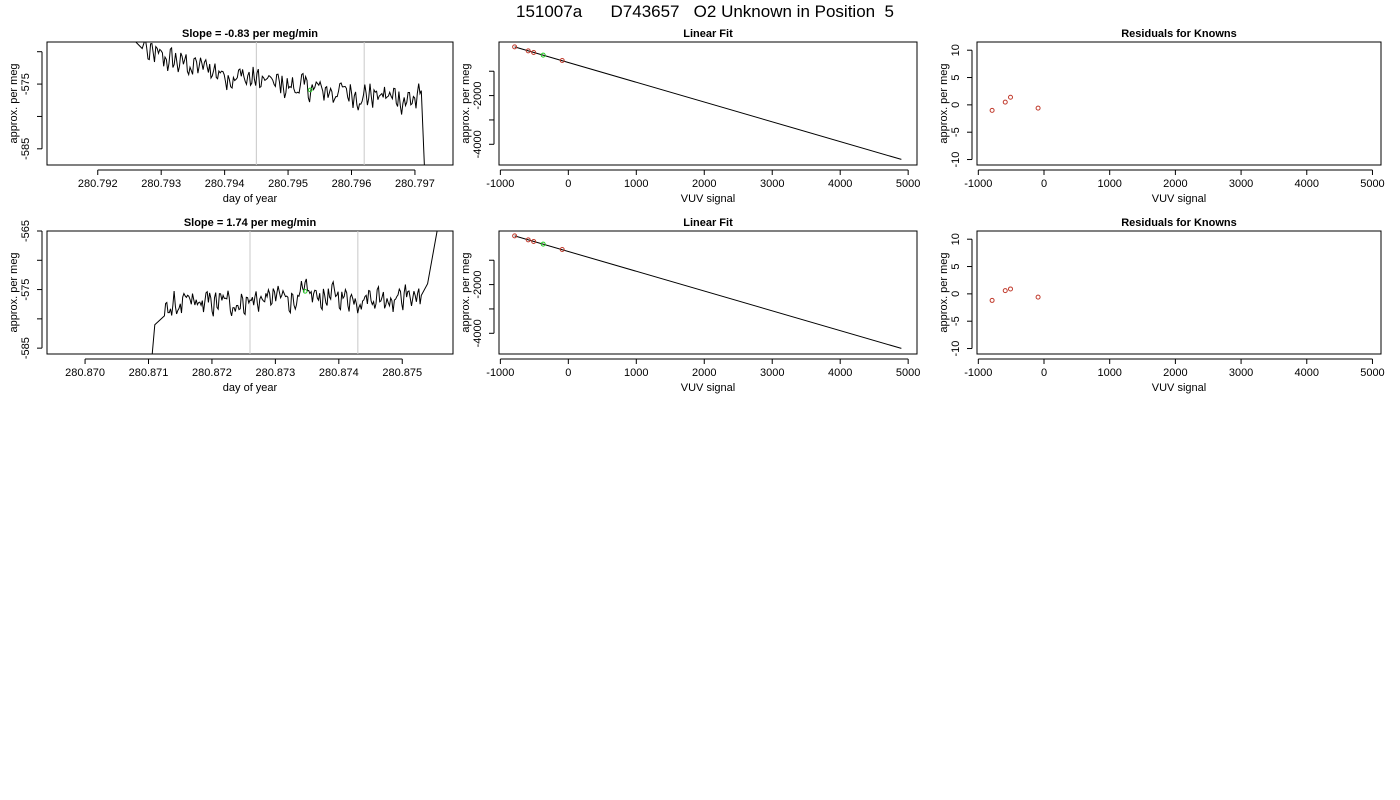 This screenshot has width=1400, height=800. What do you see at coordinates (161, 184) in the screenshot?
I see `x-tick-label: 280.793` at bounding box center [161, 184].